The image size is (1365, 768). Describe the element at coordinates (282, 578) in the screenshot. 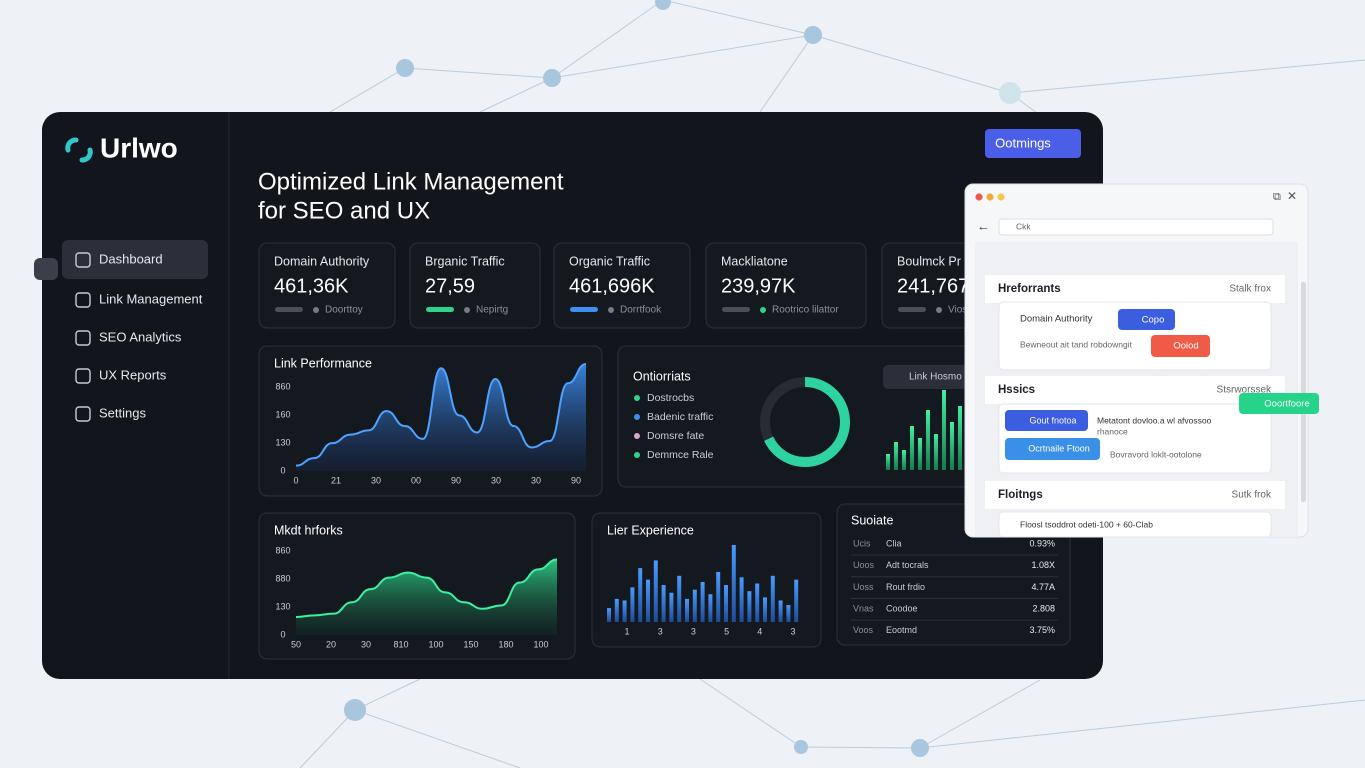

I see `y-tick-label: 880` at that location.